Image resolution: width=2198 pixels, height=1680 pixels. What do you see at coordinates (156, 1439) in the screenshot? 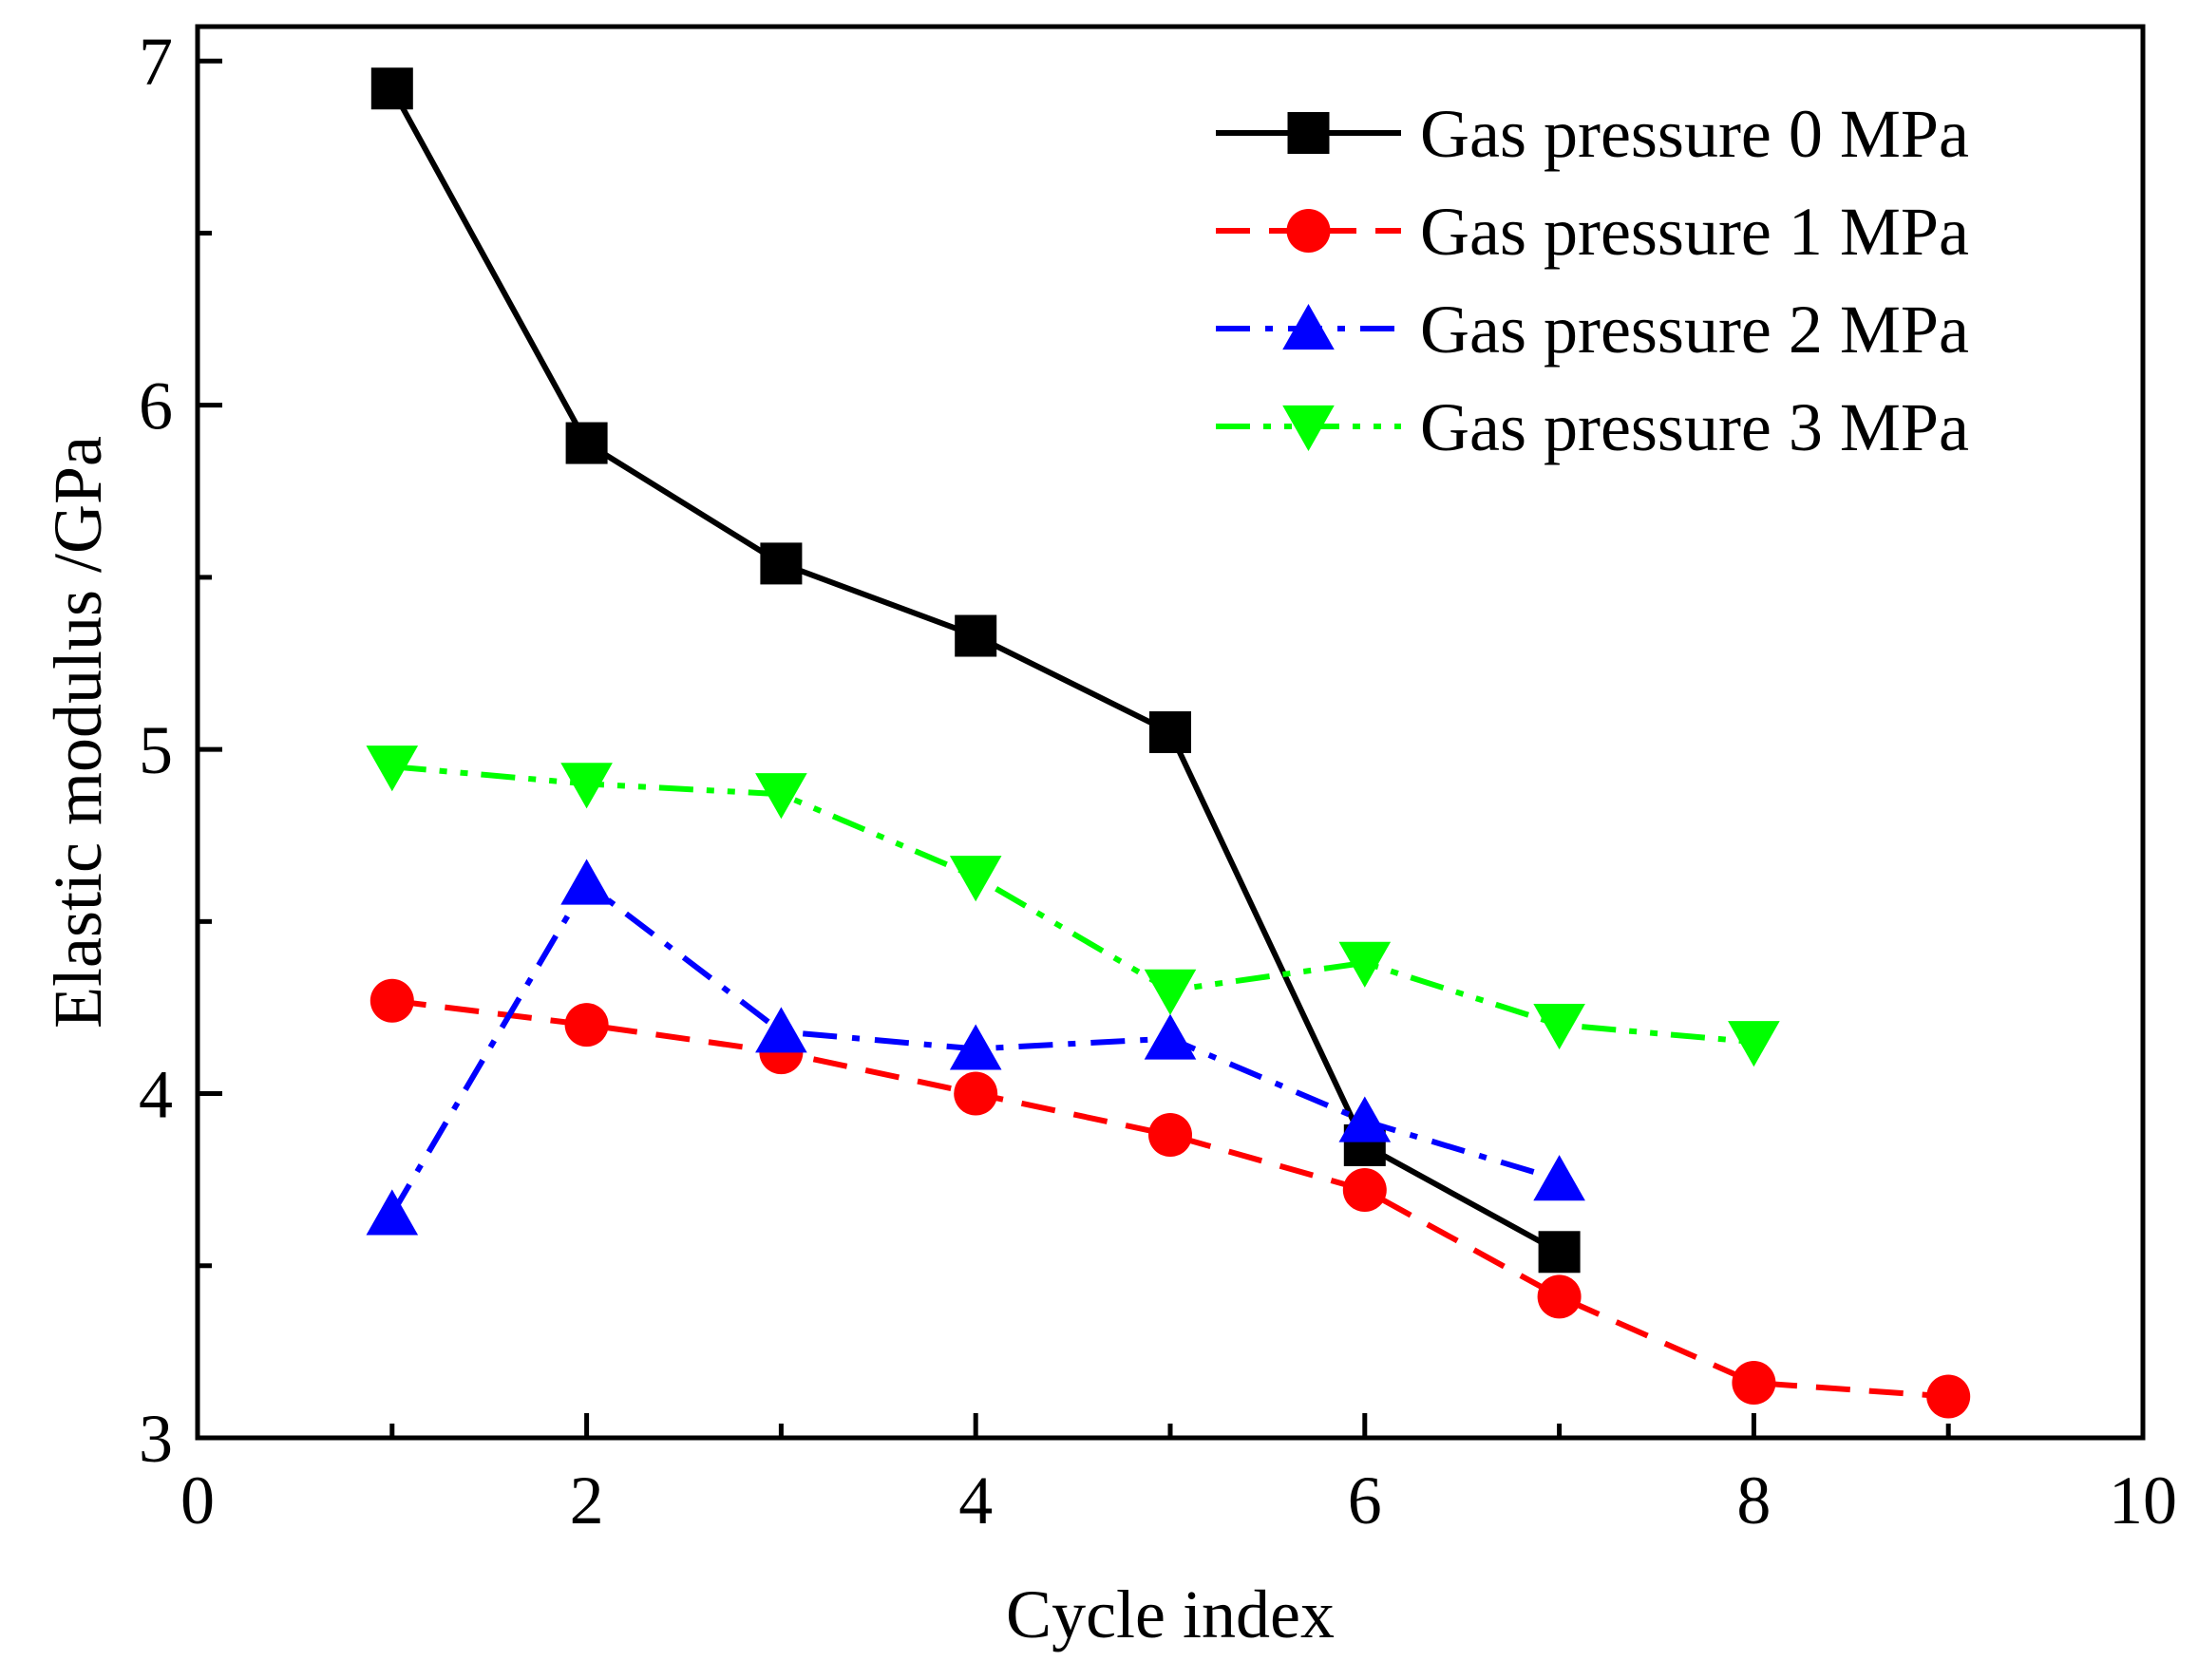
I see `y-tick-label: 3` at bounding box center [156, 1439].